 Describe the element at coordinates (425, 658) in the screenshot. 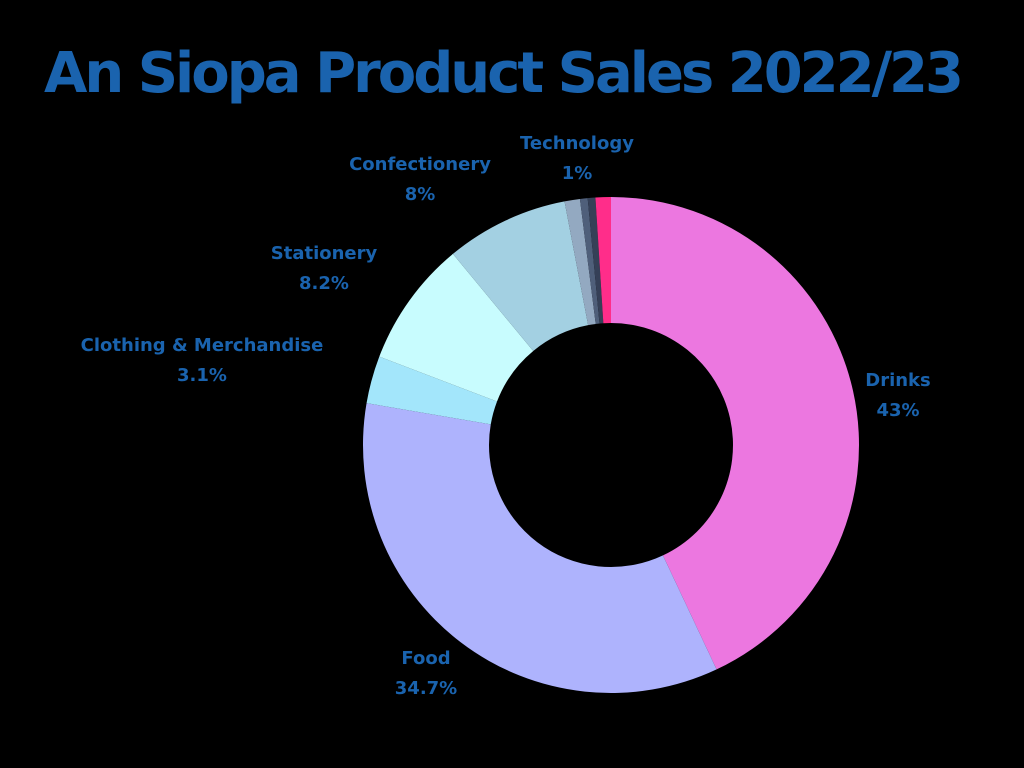

I see `slice-label-name: Food` at that location.